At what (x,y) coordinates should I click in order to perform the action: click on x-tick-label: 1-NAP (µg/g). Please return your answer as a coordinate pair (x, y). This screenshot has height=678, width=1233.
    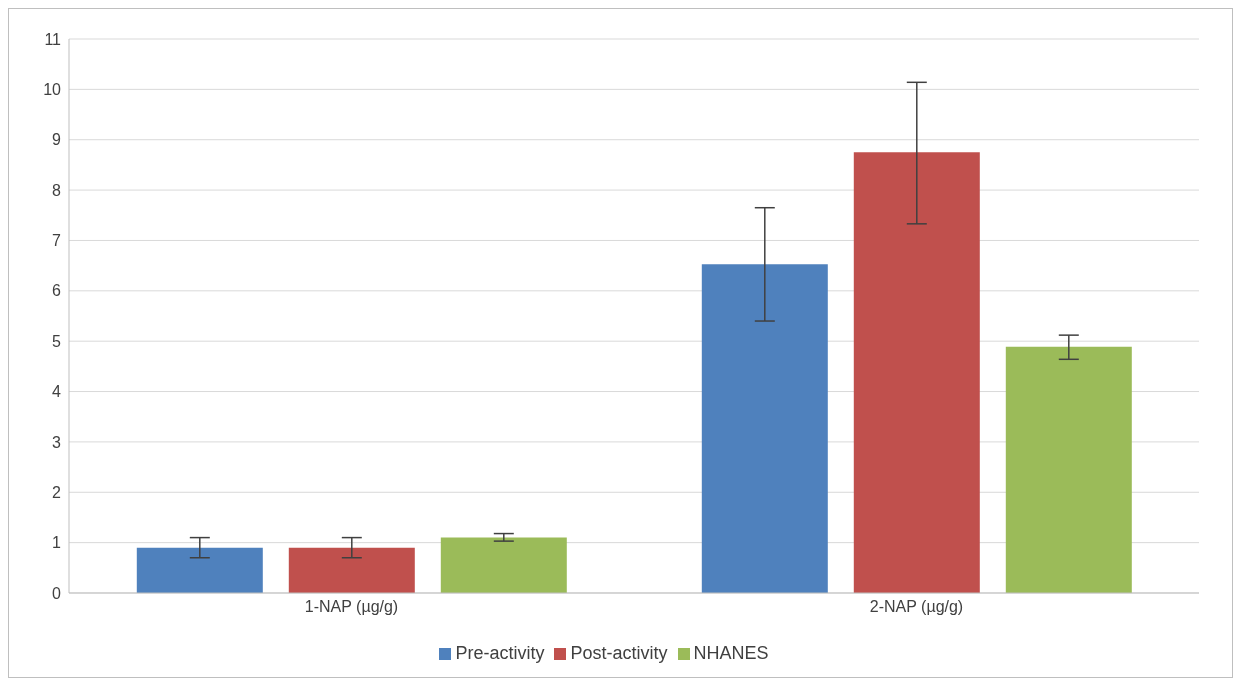
    Looking at the image, I should click on (351, 607).